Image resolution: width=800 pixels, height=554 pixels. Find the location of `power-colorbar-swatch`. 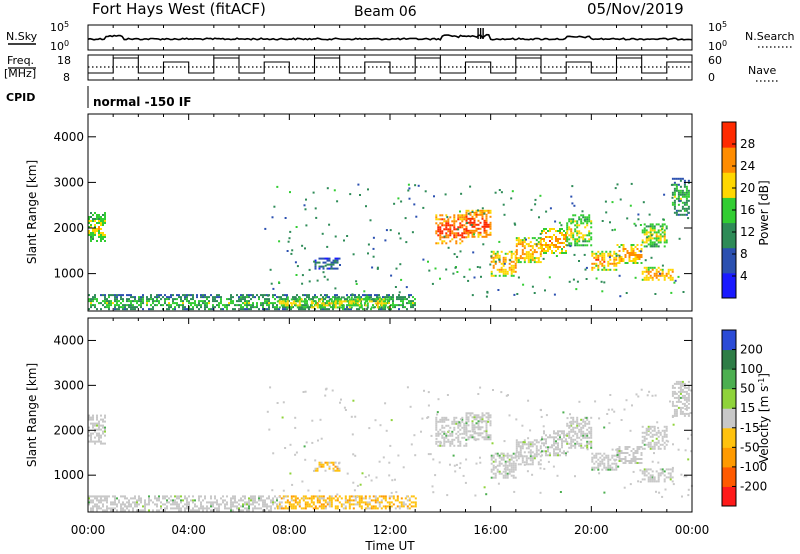

power-colorbar-swatch is located at coordinates (729, 210).